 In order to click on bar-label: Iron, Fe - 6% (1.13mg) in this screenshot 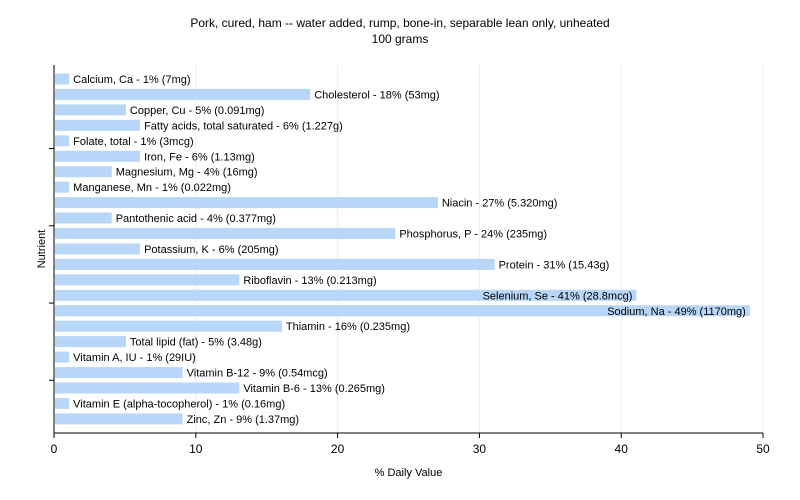, I will do `click(199, 157)`.